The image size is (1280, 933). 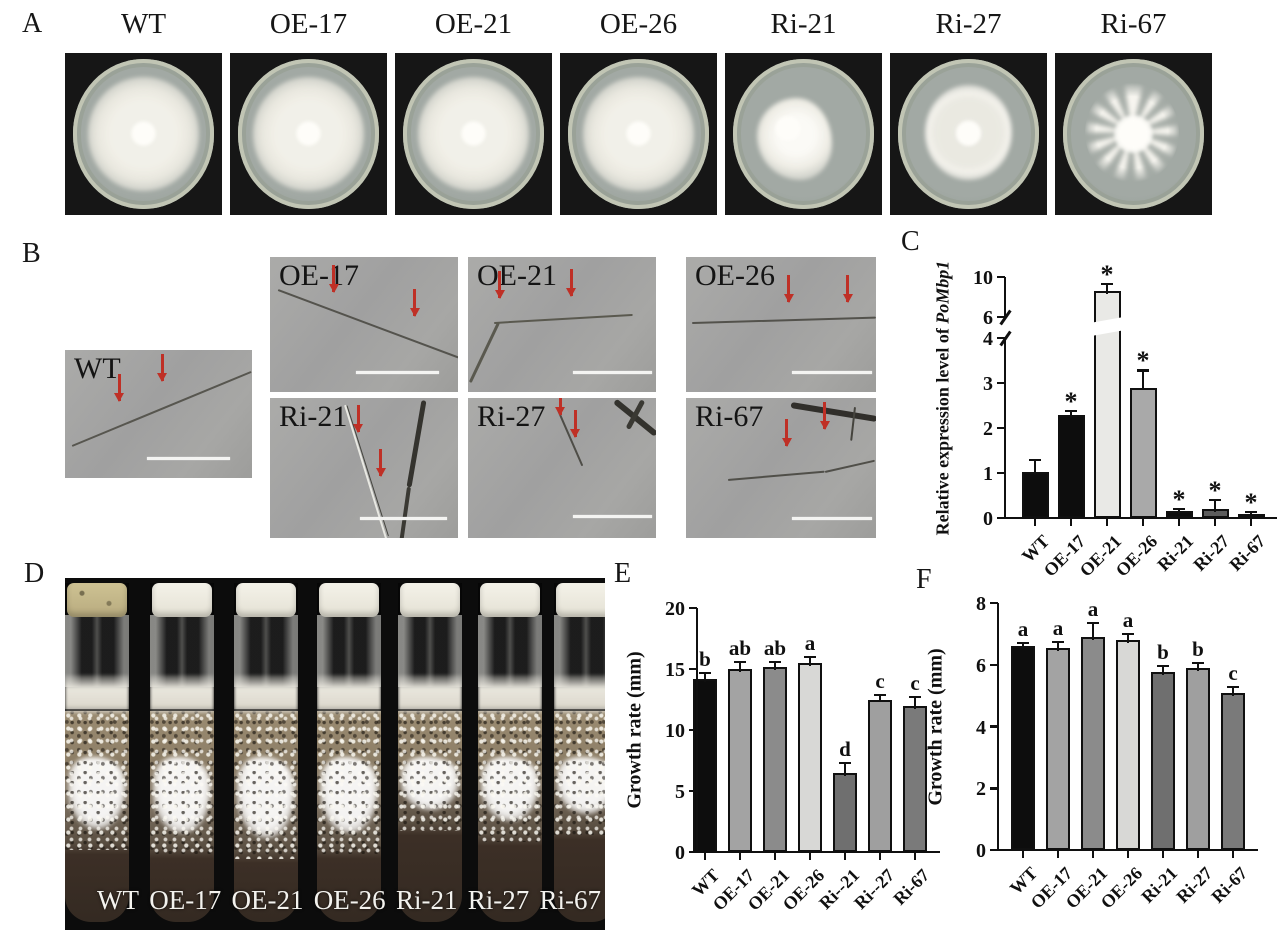 I want to click on y-tick-label: 15, so click(x=675, y=670).